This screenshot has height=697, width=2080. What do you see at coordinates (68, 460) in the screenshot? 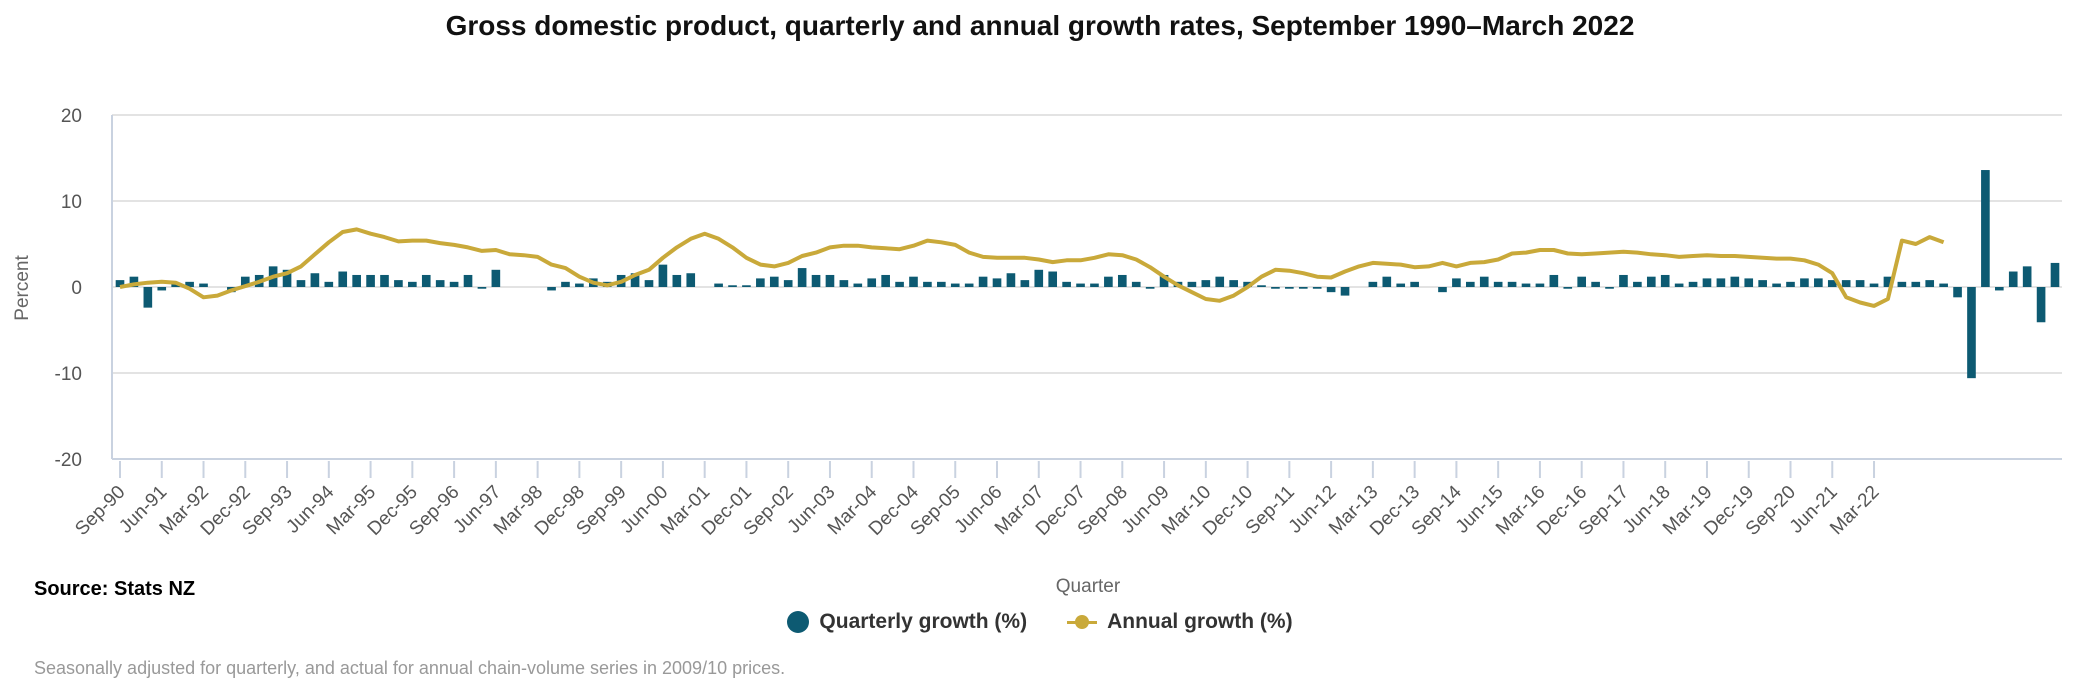
I see `y-tick-label: -20` at bounding box center [68, 460].